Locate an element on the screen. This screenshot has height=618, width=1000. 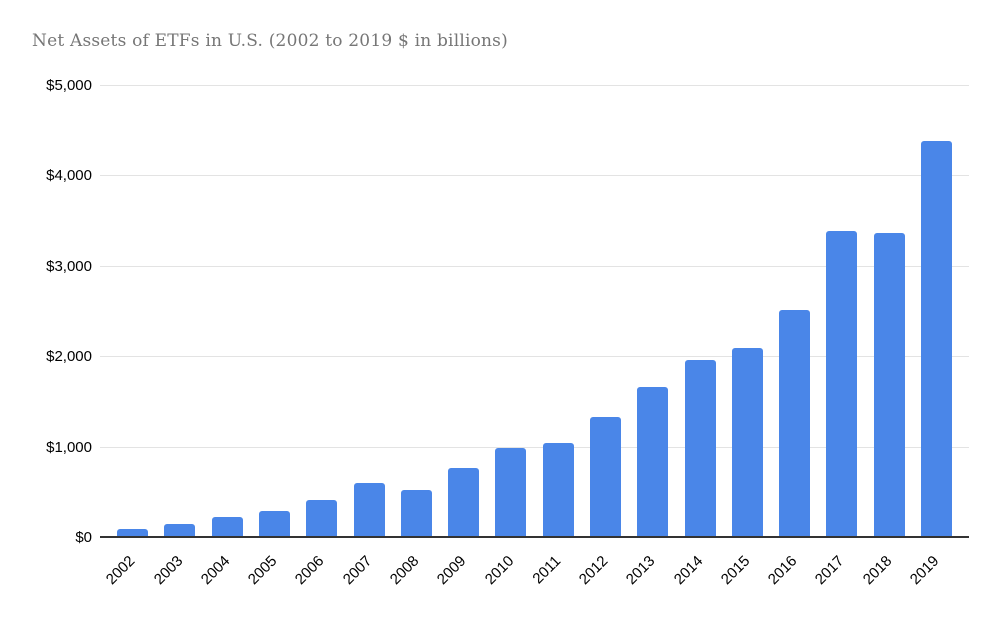
bar-band-2007 is located at coordinates (368, 312).